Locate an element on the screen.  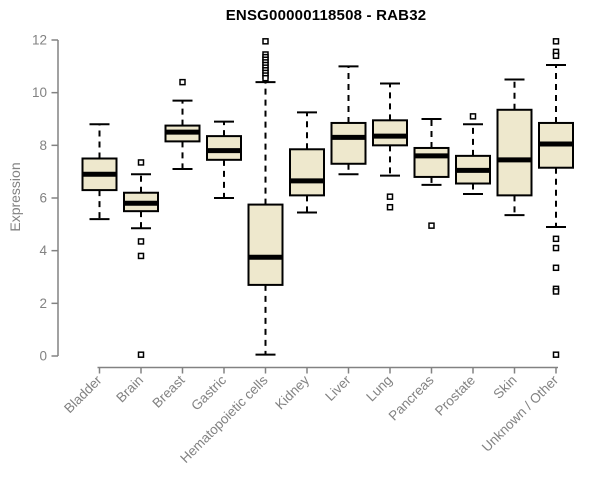
x-tick-label-liver: Liver is located at coordinates (338, 388).